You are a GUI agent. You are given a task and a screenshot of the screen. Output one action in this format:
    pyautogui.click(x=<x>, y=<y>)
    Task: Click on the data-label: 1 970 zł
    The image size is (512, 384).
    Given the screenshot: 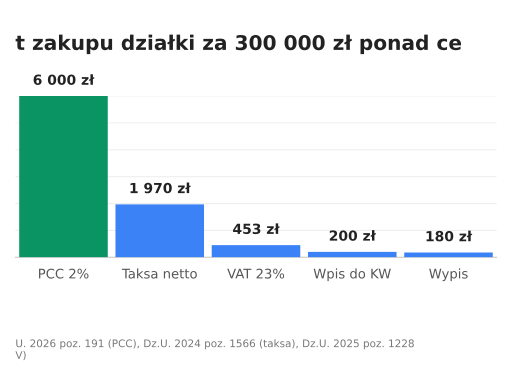 What is the action you would take?
    pyautogui.click(x=160, y=188)
    